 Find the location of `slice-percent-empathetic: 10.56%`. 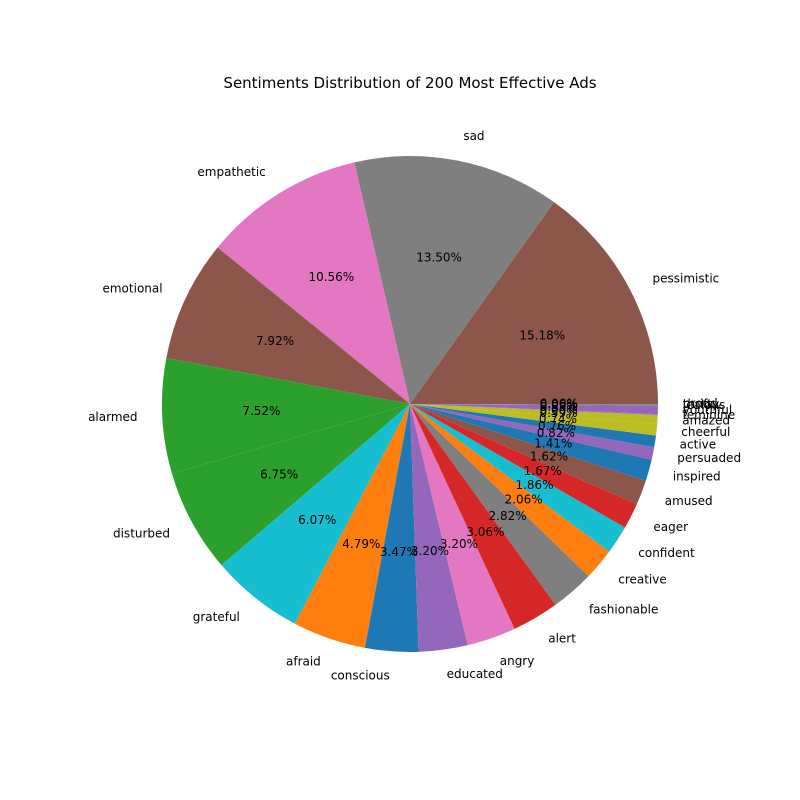

slice-percent-empathetic: 10.56% is located at coordinates (331, 277).